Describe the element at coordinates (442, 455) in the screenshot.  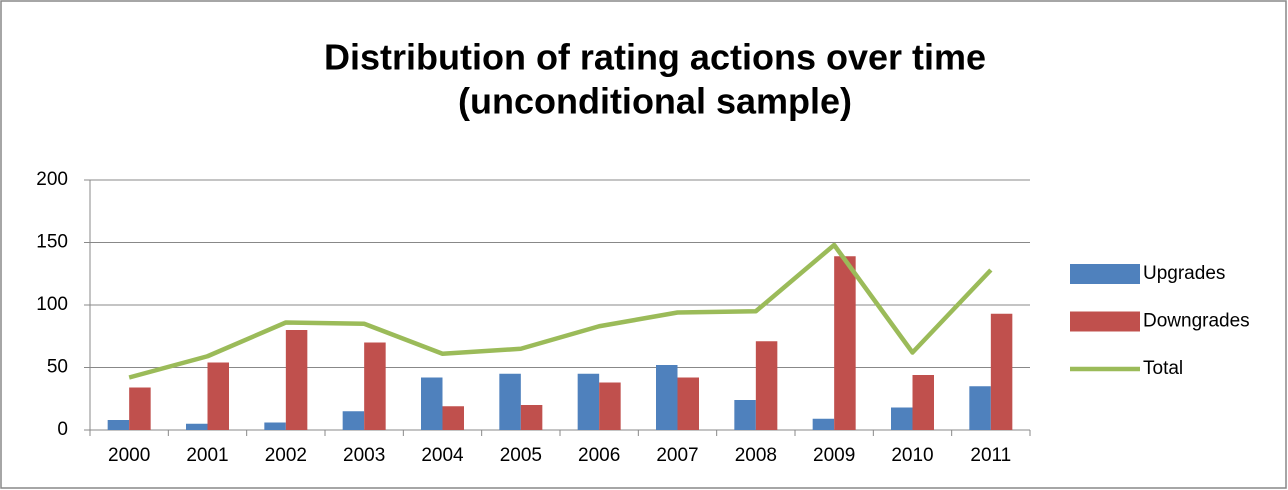
I see `x-tick-label: 2004` at that location.